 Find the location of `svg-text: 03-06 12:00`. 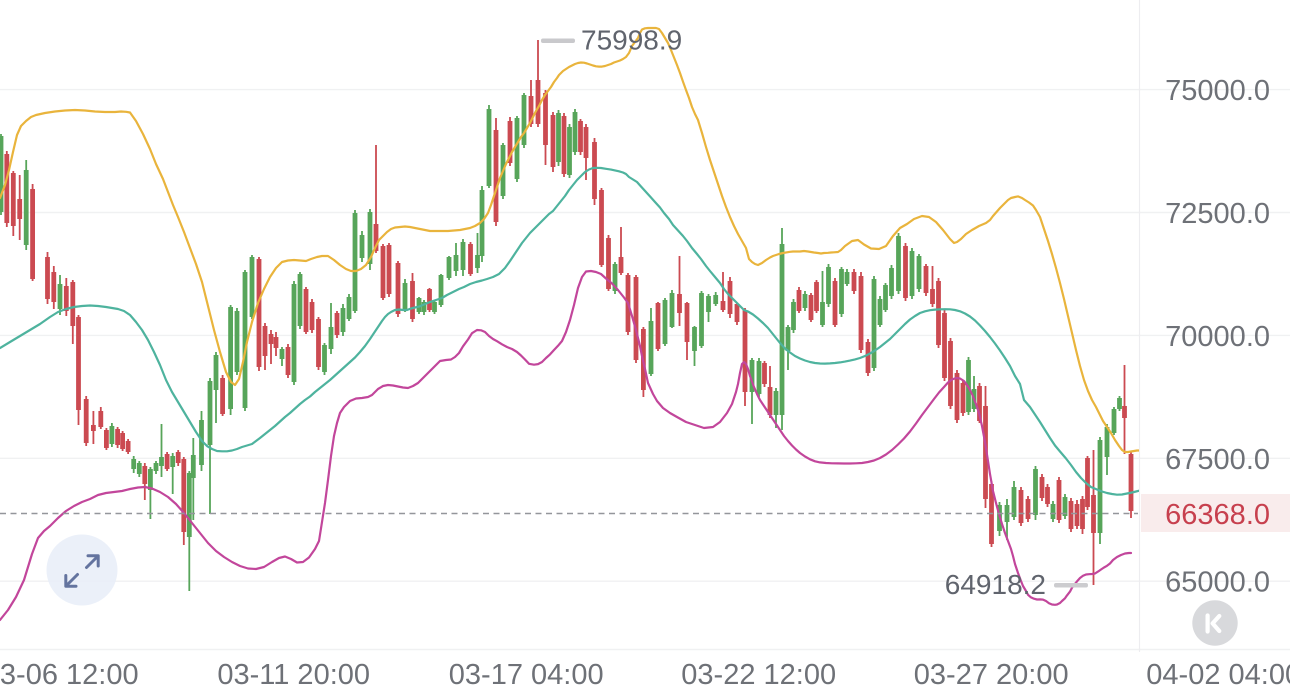

svg-text: 03-06 12:00 is located at coordinates (69, 675).